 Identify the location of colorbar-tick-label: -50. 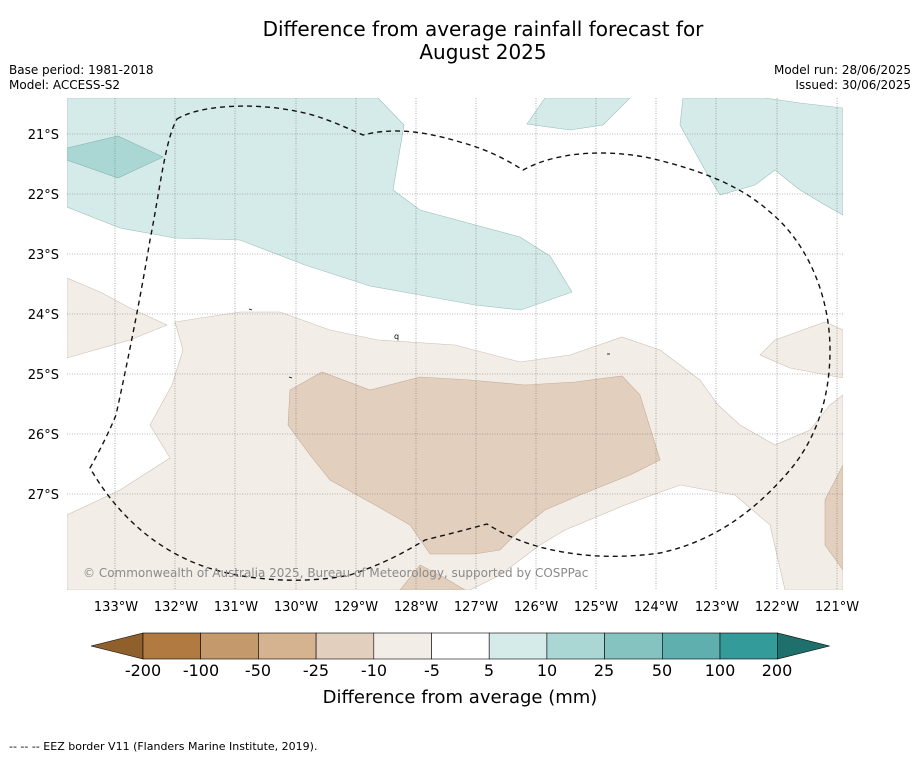
(258, 670).